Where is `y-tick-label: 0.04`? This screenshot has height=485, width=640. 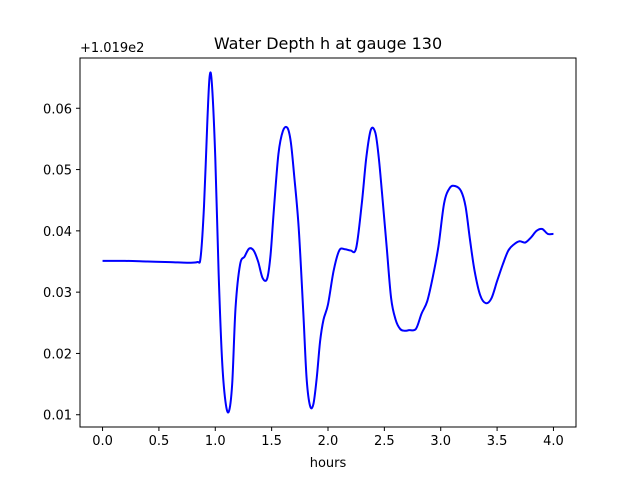 y-tick-label: 0.04 is located at coordinates (57, 232).